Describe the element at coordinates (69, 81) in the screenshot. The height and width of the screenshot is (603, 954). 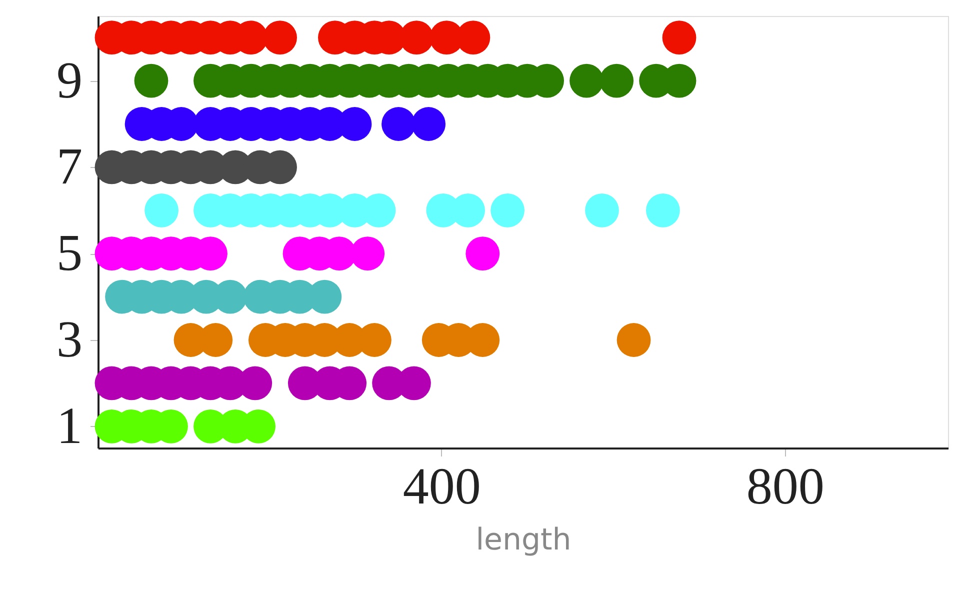
I see `y-tick-label: 9` at that location.